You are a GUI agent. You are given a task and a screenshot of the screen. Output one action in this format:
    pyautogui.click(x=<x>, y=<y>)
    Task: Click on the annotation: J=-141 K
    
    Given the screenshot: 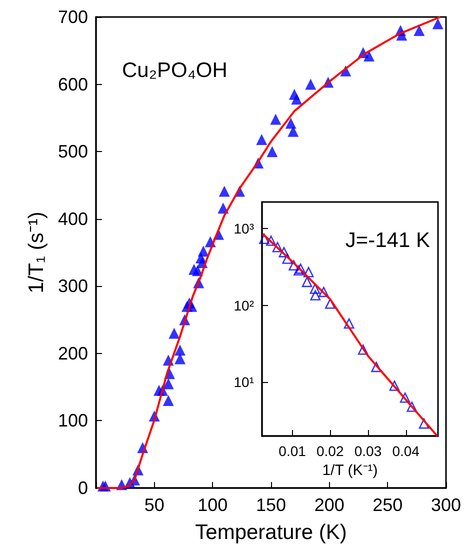 What is the action you would take?
    pyautogui.click(x=387, y=240)
    